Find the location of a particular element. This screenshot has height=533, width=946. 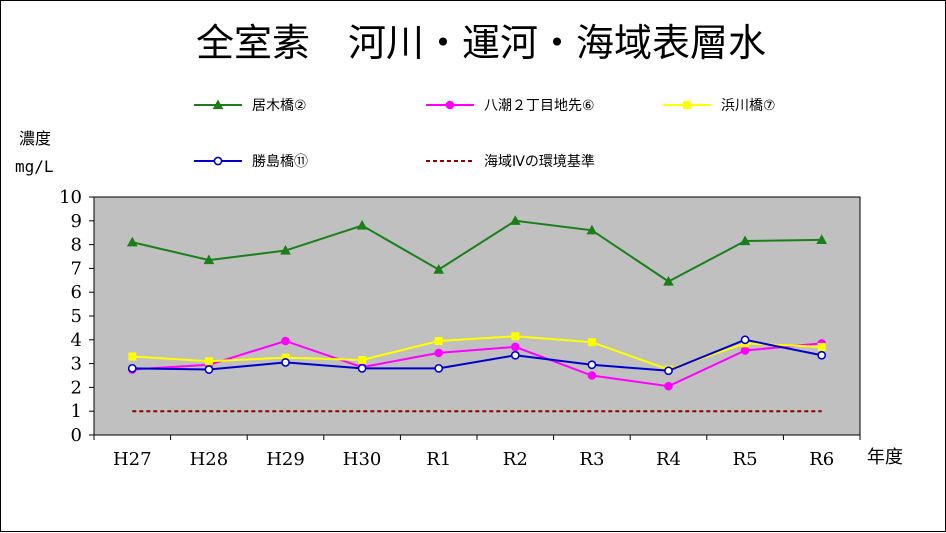

y-tick-label: 2 is located at coordinates (76, 387).